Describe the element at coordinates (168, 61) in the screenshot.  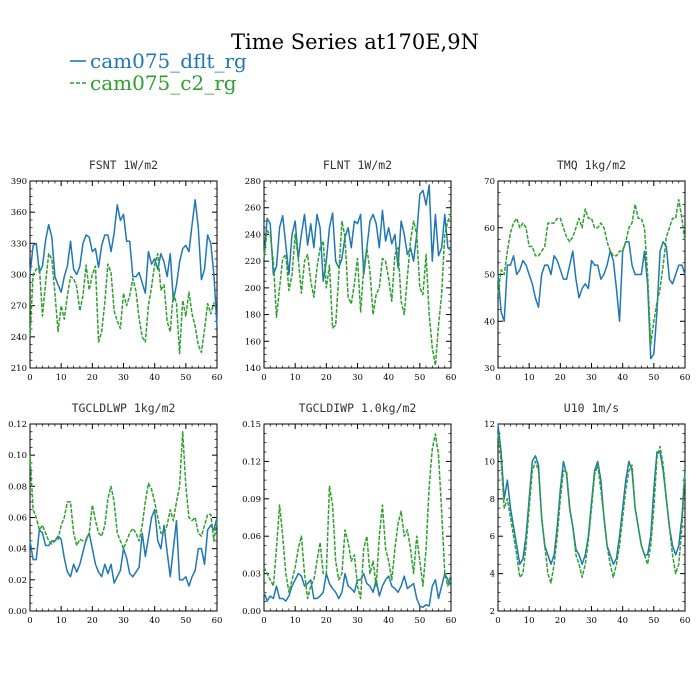
I see `legend-label-0: cam075_dflt_rg` at that location.